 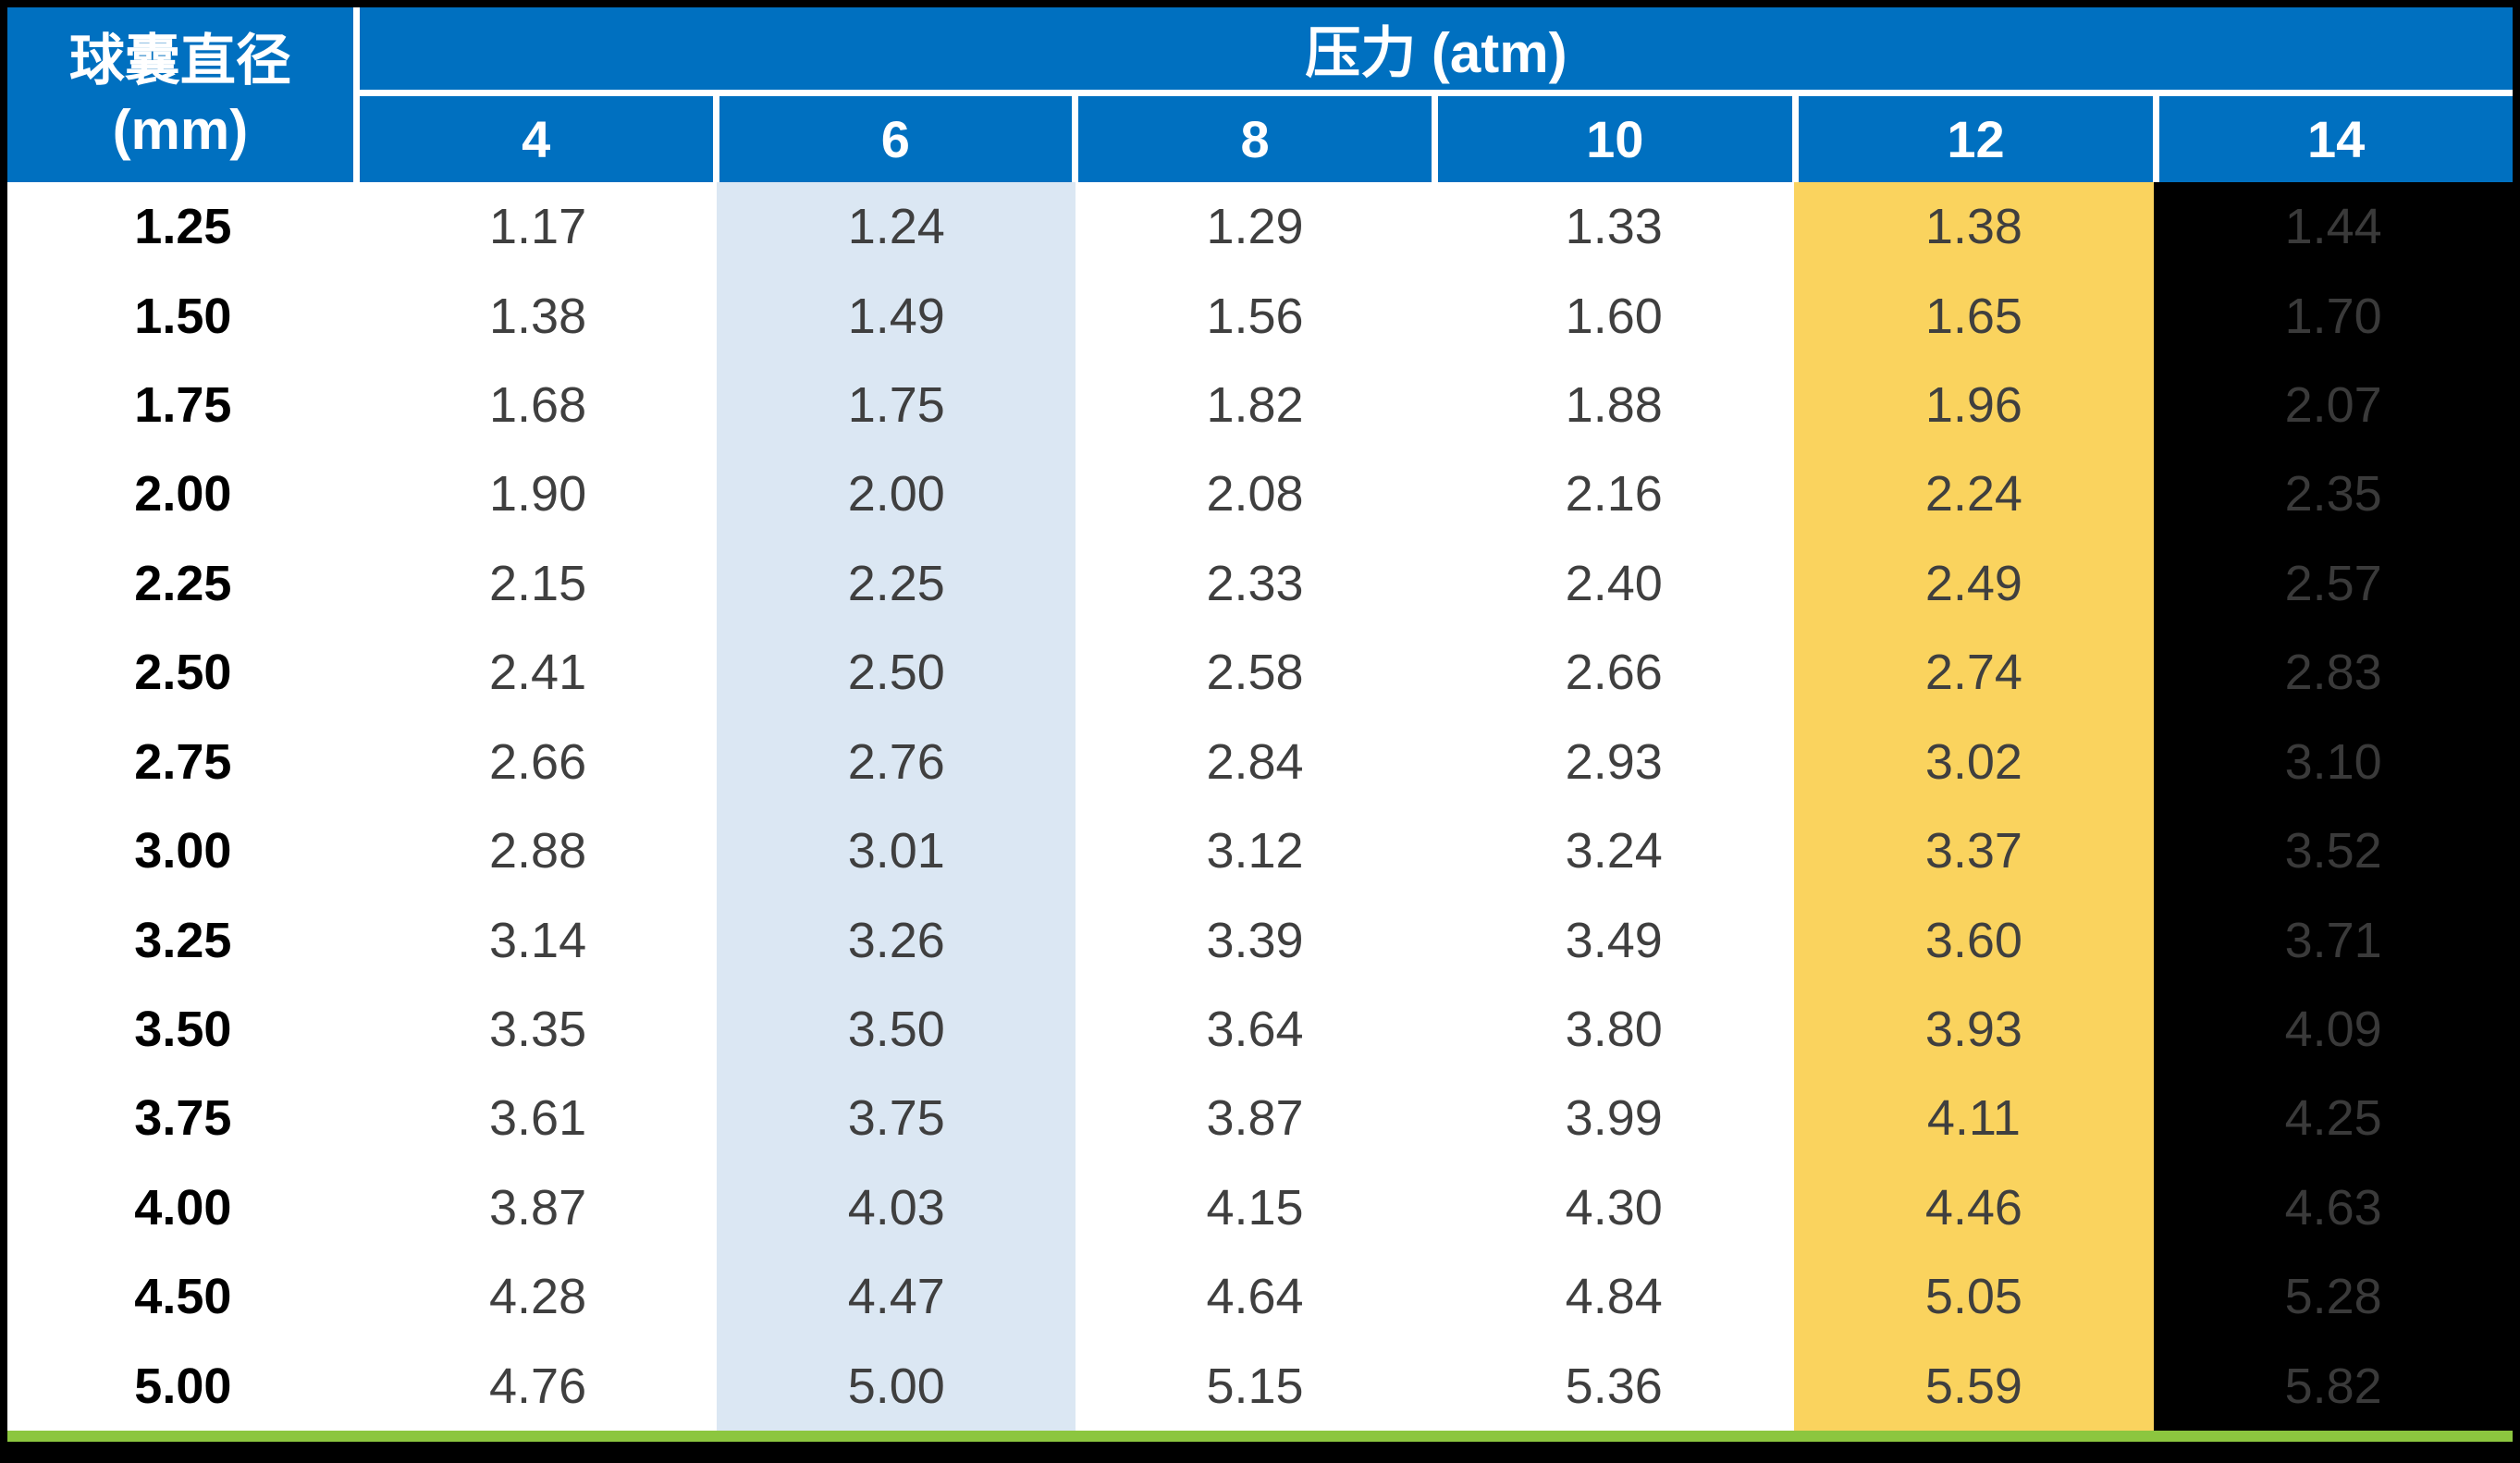 What do you see at coordinates (179, 61) in the screenshot?
I see `diameter-header-line1: 球囊直径` at bounding box center [179, 61].